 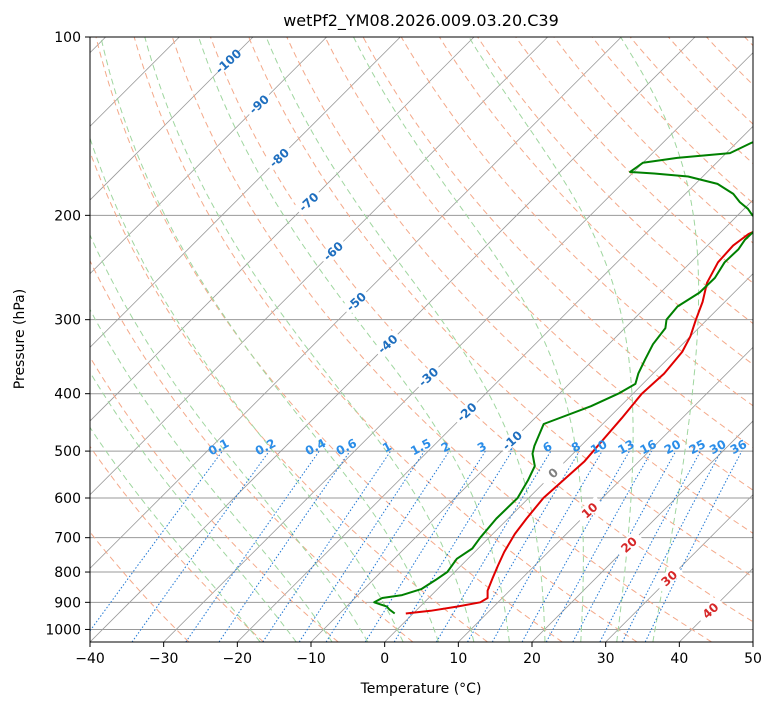 What do you see at coordinates (90, 659) in the screenshot?
I see `x-tick-label: −40` at bounding box center [90, 659].